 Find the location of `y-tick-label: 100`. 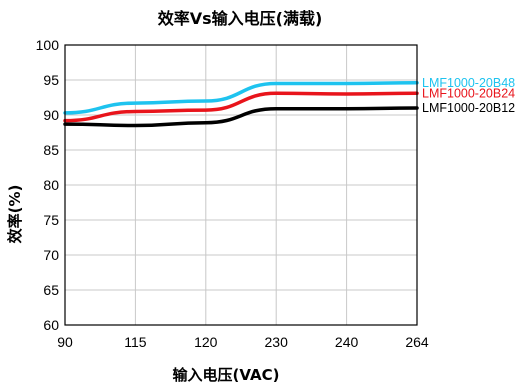

y-tick-label: 100 is located at coordinates (48, 45).